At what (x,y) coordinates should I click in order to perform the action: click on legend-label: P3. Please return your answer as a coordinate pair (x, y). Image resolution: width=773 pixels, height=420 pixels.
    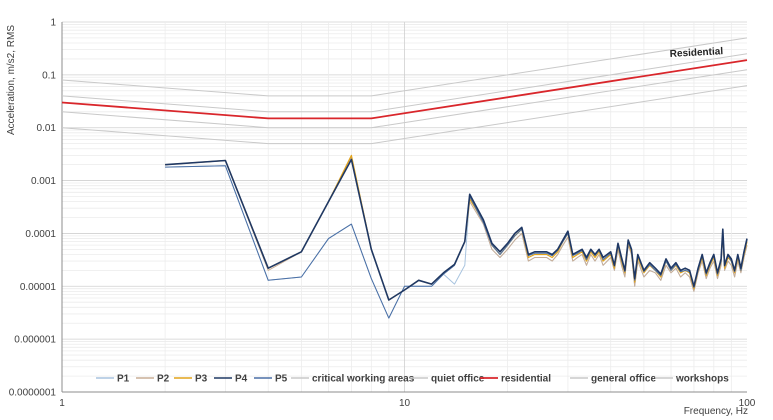
    Looking at the image, I should click on (201, 379).